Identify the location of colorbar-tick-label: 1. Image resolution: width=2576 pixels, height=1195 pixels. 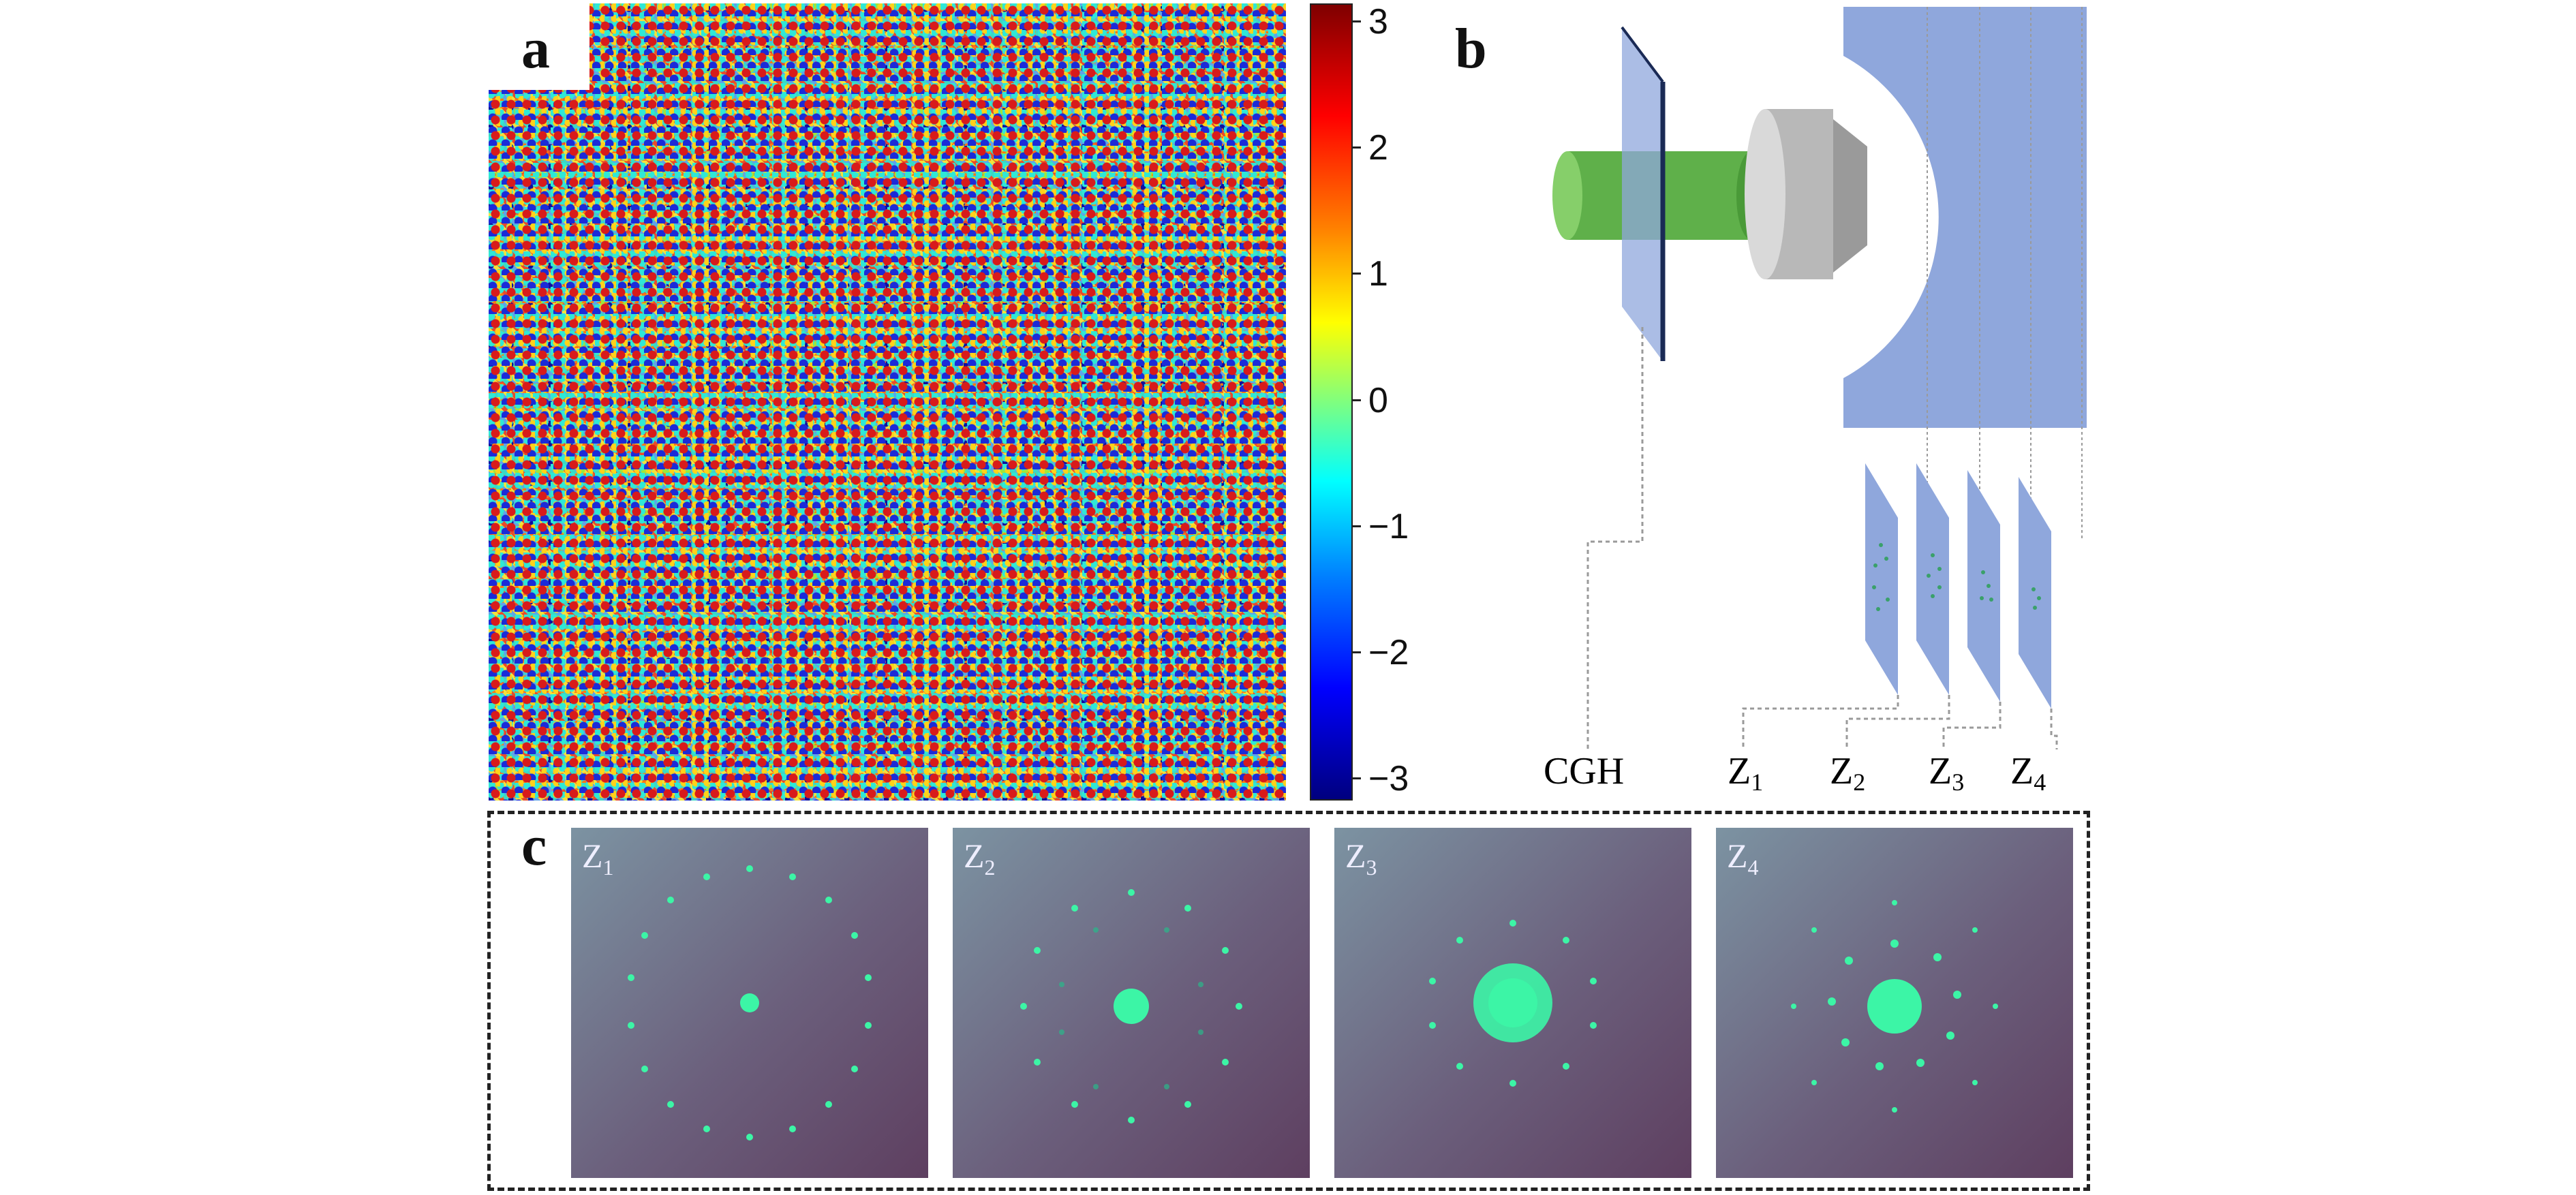
(1378, 274).